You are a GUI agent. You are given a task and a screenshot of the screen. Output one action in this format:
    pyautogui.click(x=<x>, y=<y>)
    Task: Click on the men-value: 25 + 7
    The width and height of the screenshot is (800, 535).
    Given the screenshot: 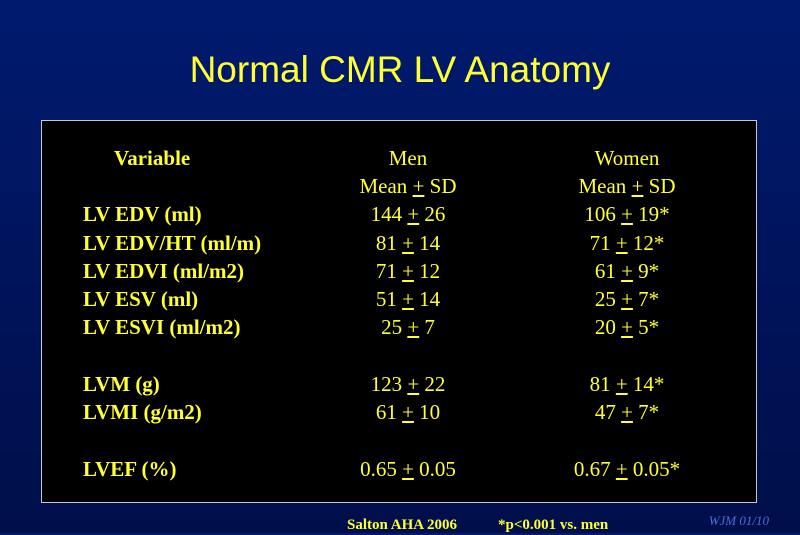 What is the action you would take?
    pyautogui.click(x=408, y=327)
    